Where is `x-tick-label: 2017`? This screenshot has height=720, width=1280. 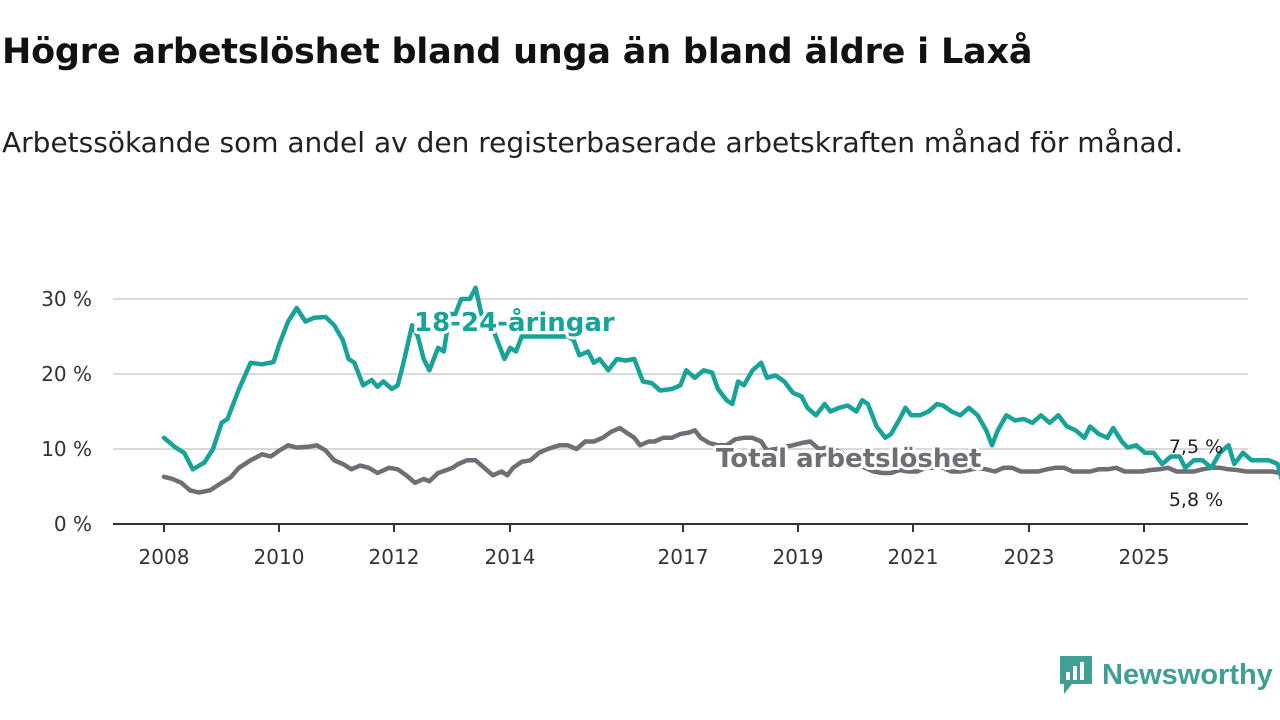
x-tick-label: 2017 is located at coordinates (683, 557).